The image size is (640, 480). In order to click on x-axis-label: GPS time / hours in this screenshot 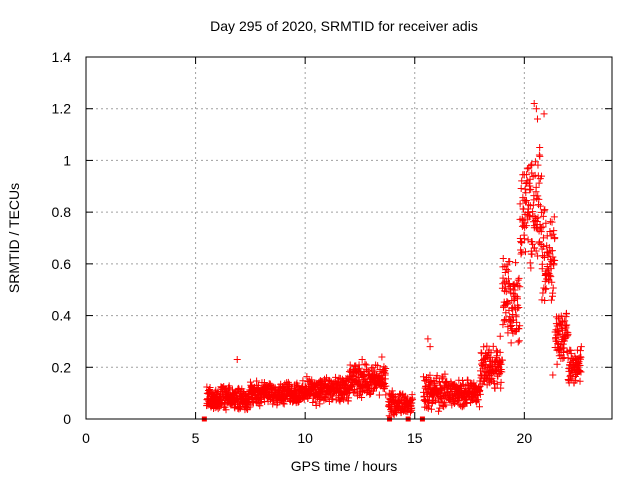, I will do `click(344, 466)`.